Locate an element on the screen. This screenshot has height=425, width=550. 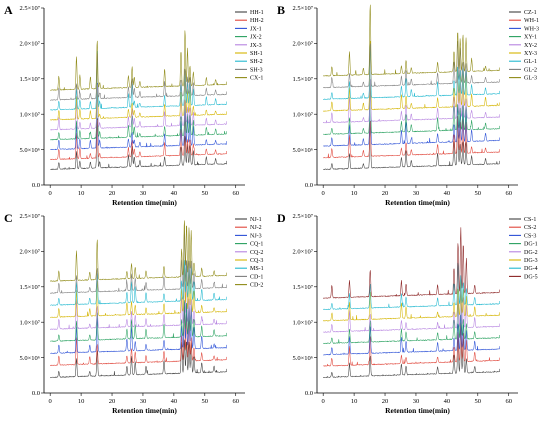
legend: HH-1 HH-2 JX-1 JX-2 JX-3 SH-1 SH-2 SH-3 CX-1 is located at coordinates (249, 46).